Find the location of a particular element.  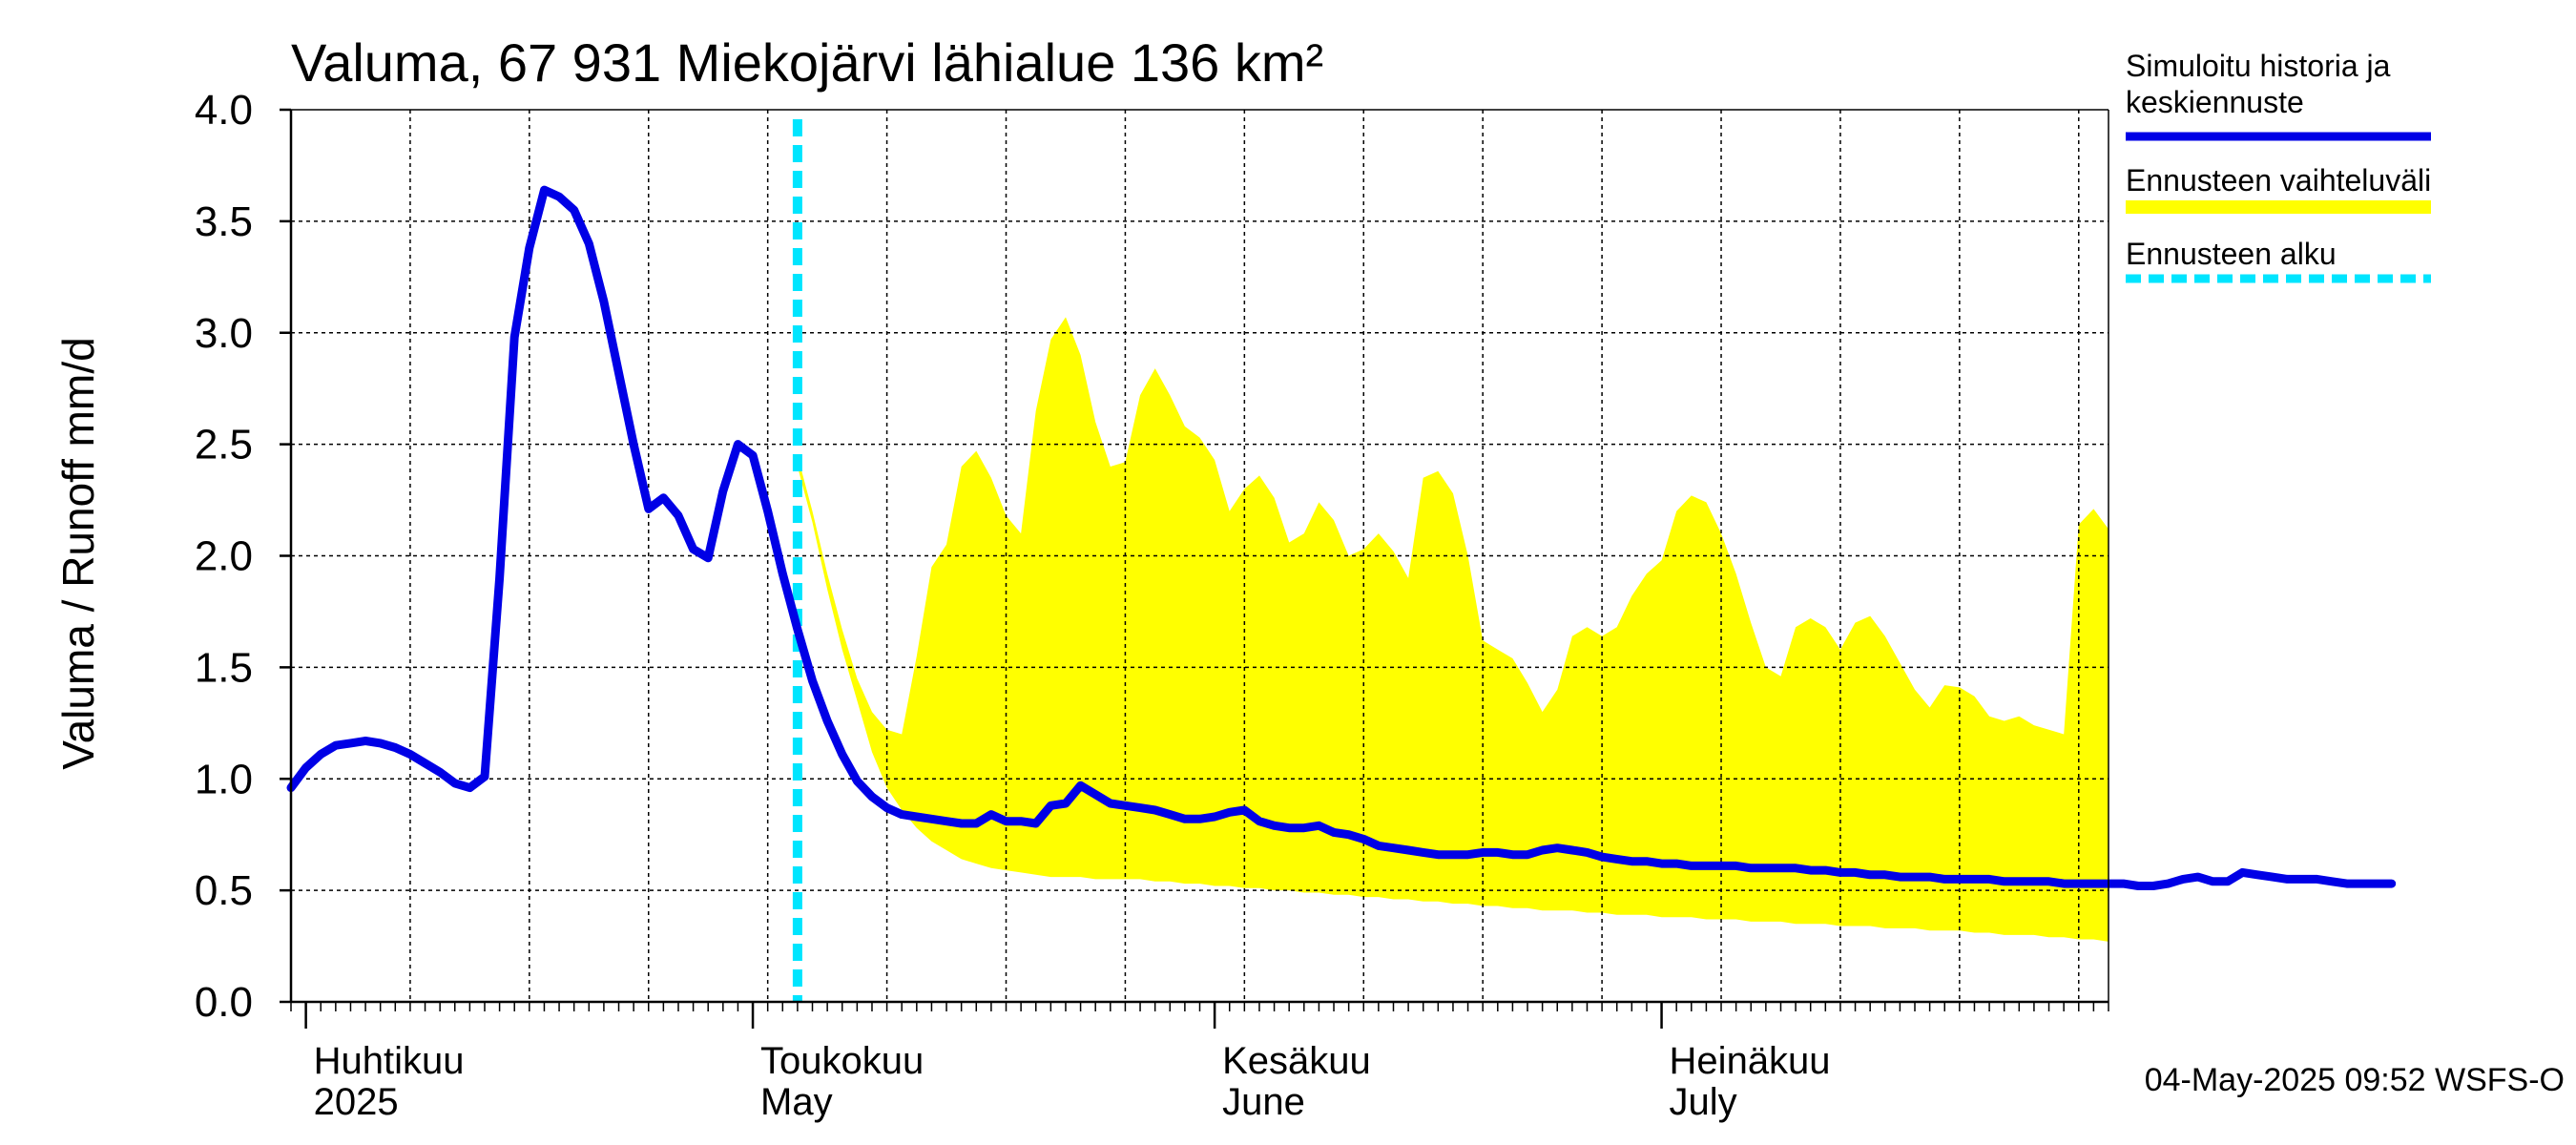

footer-timestamp: 04-May-2025 09:52 WSFS-O is located at coordinates (2355, 1080).